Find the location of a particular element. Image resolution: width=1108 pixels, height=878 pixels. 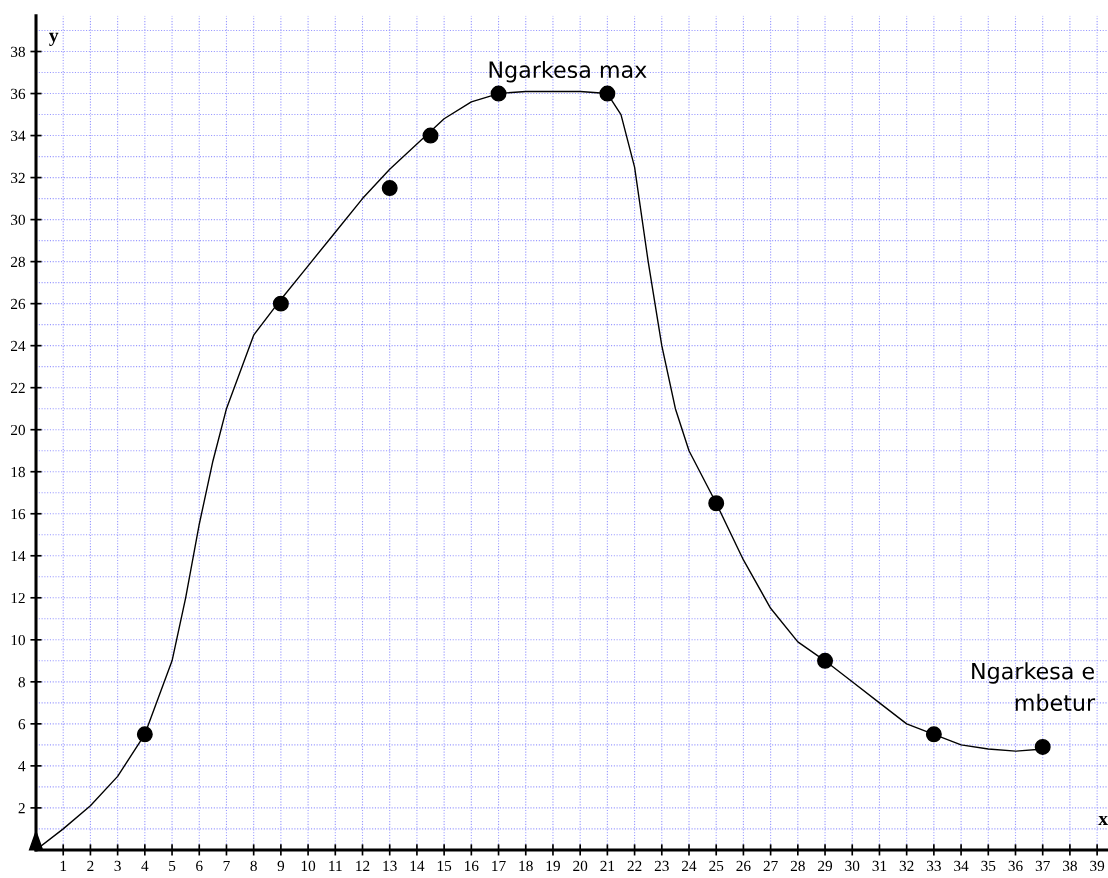

x-tick-label: 3 is located at coordinates (117, 866).